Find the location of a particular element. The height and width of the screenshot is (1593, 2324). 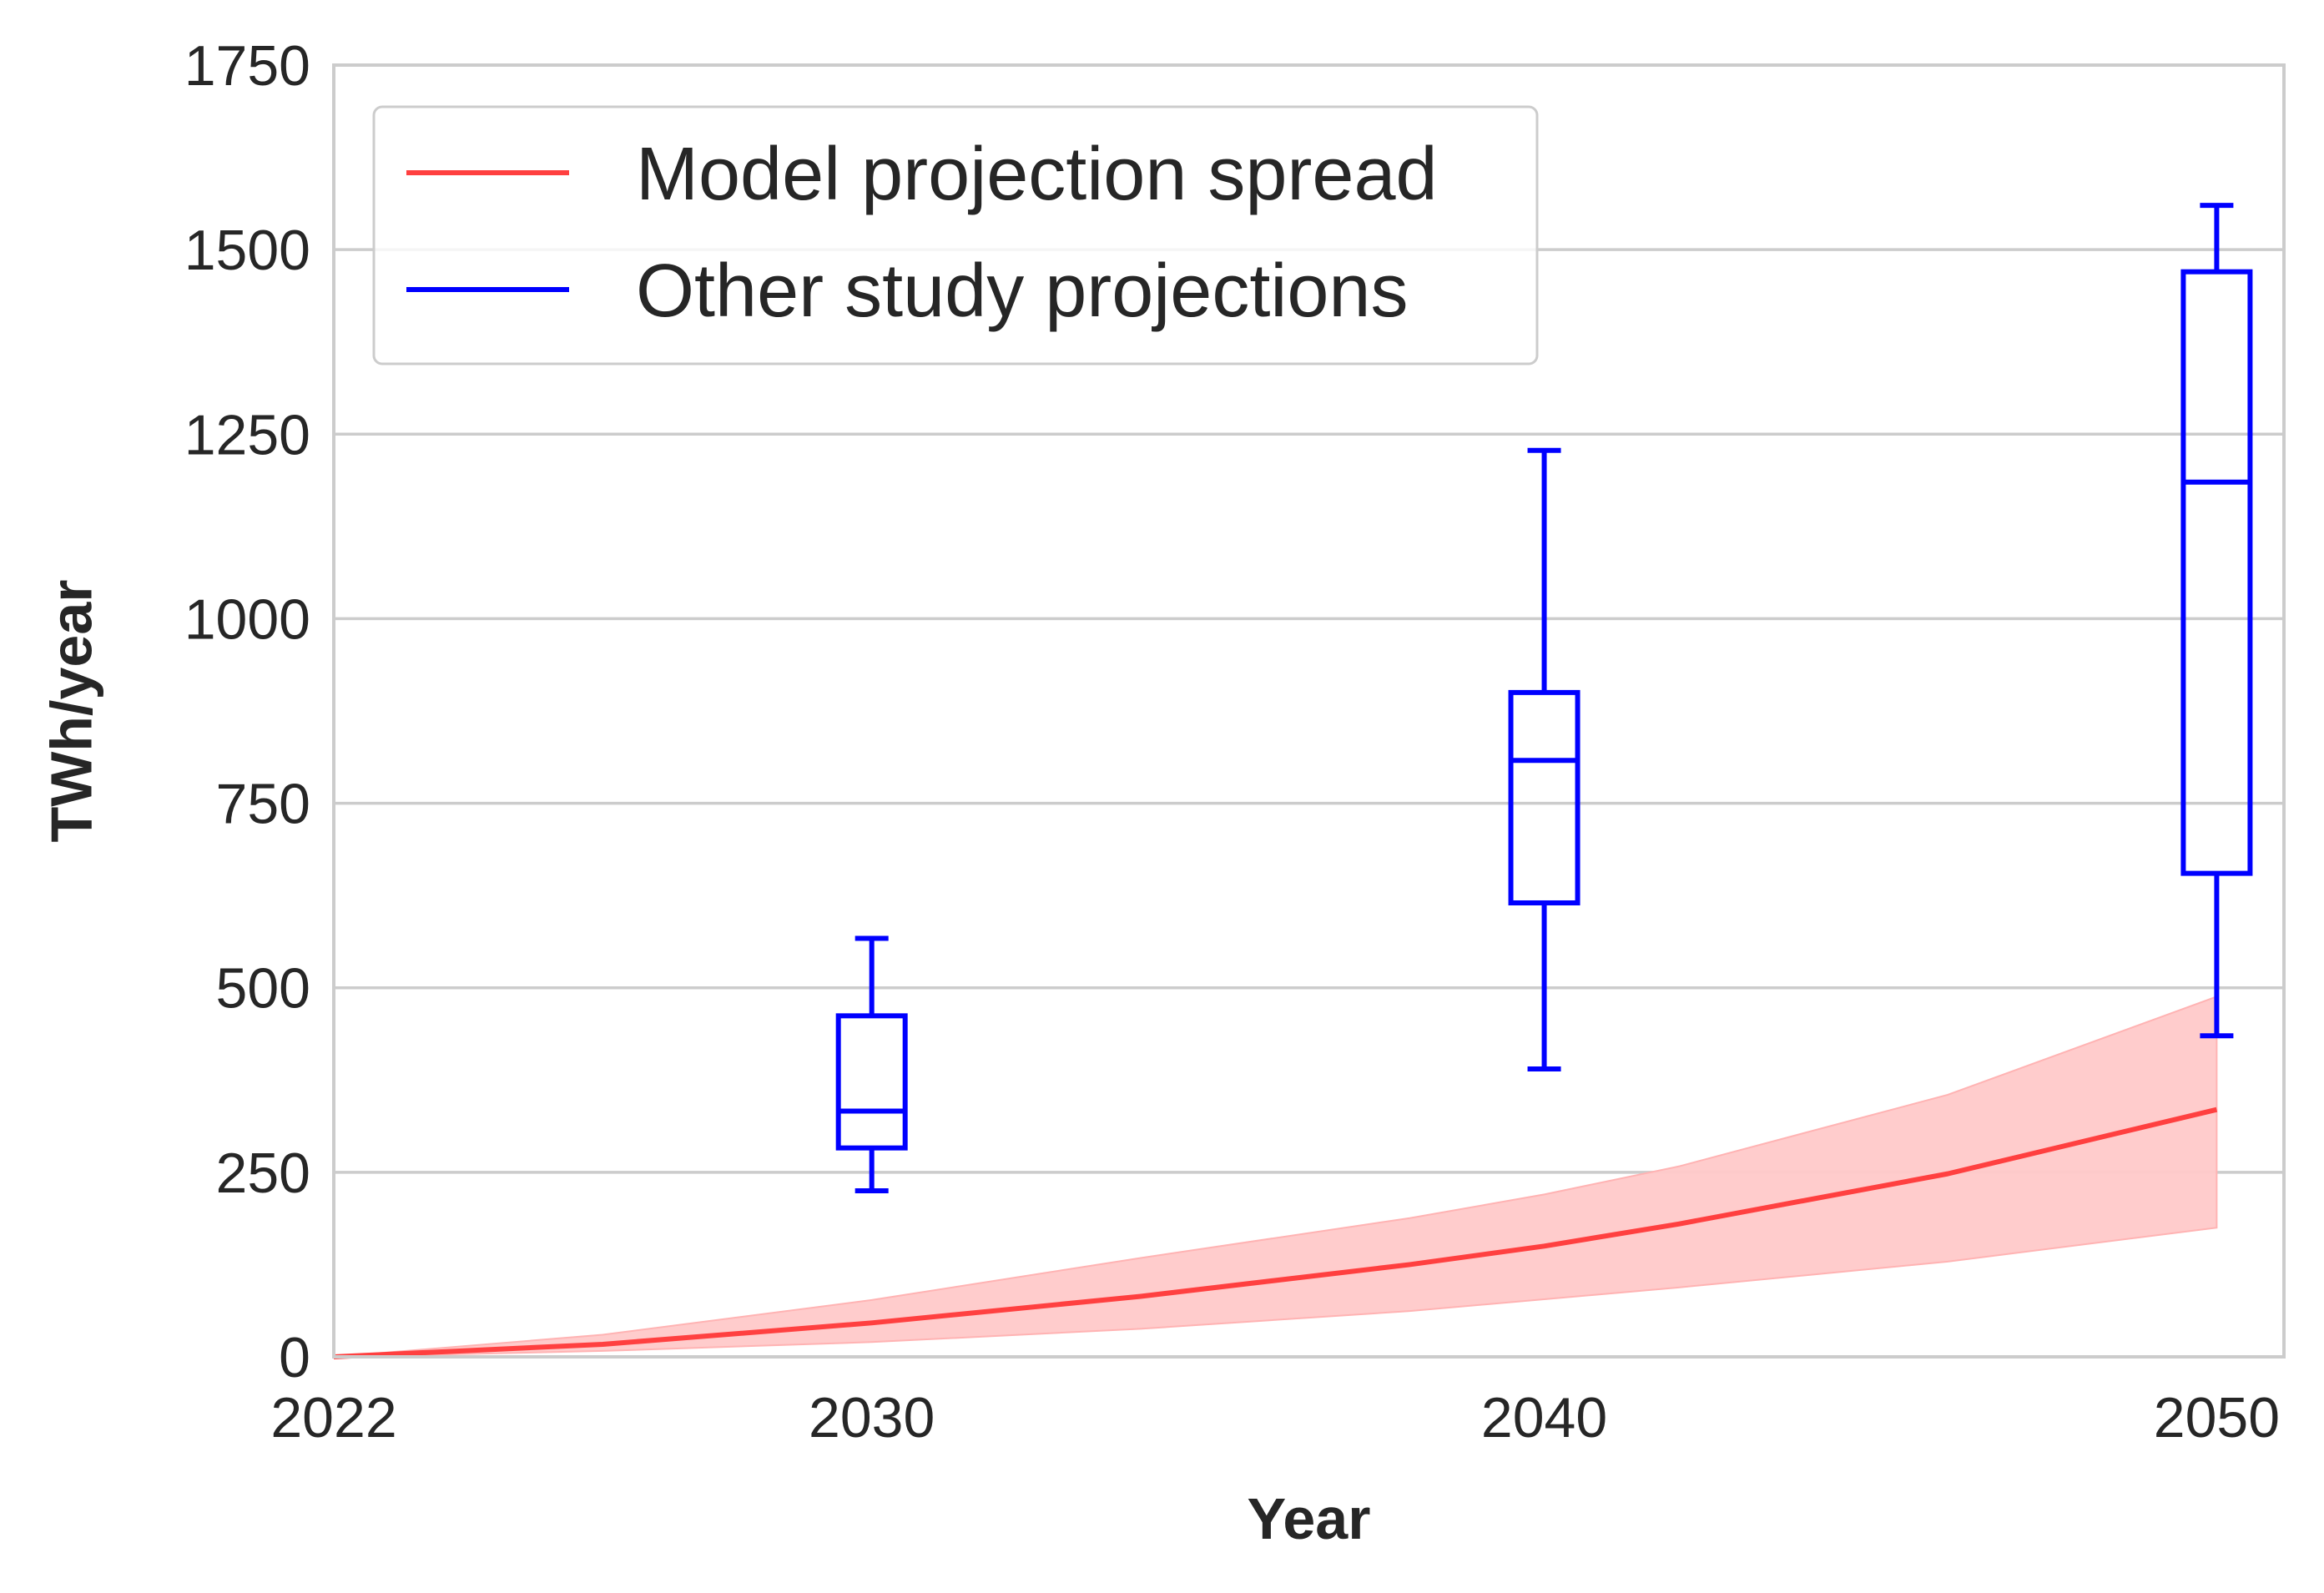

y-tick-labels: 0 250 500 750 1000 1250 1500 1750 is located at coordinates (247, 711).